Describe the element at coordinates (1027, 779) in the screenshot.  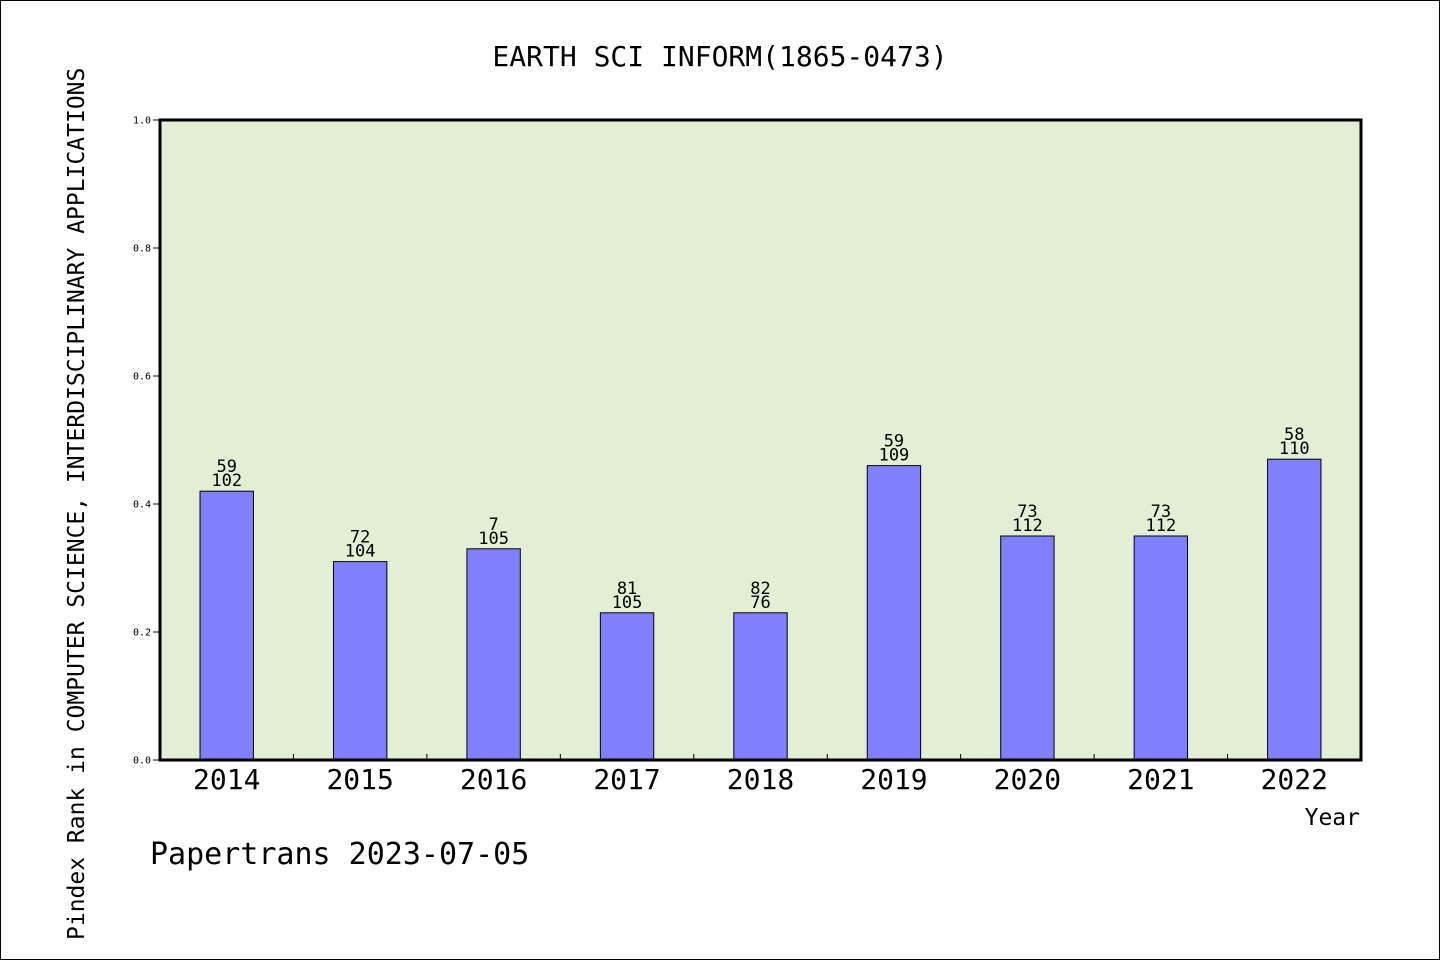
I see `x-tick-label: 2020` at that location.